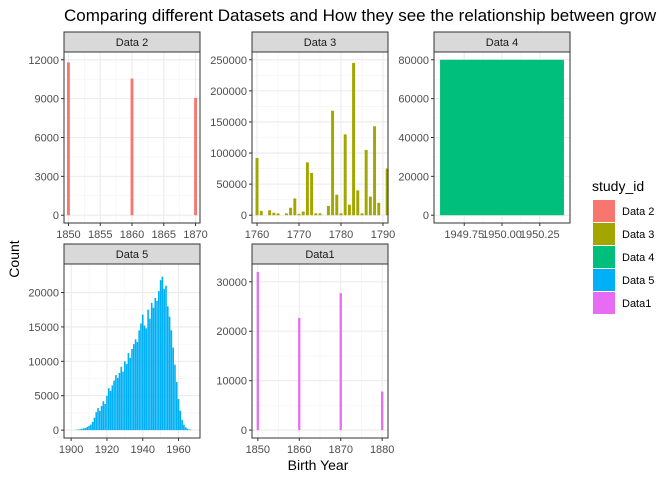  I want to click on panel-border, so click(320, 351).